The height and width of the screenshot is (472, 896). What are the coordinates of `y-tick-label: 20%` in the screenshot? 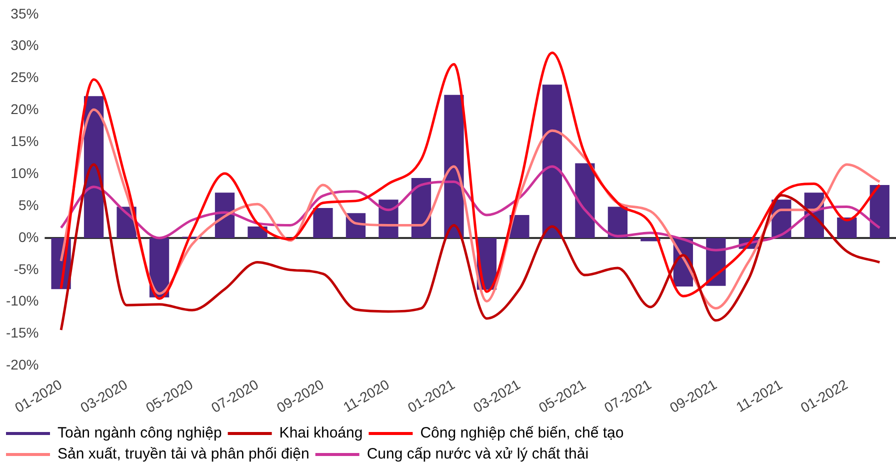 It's located at (24, 109).